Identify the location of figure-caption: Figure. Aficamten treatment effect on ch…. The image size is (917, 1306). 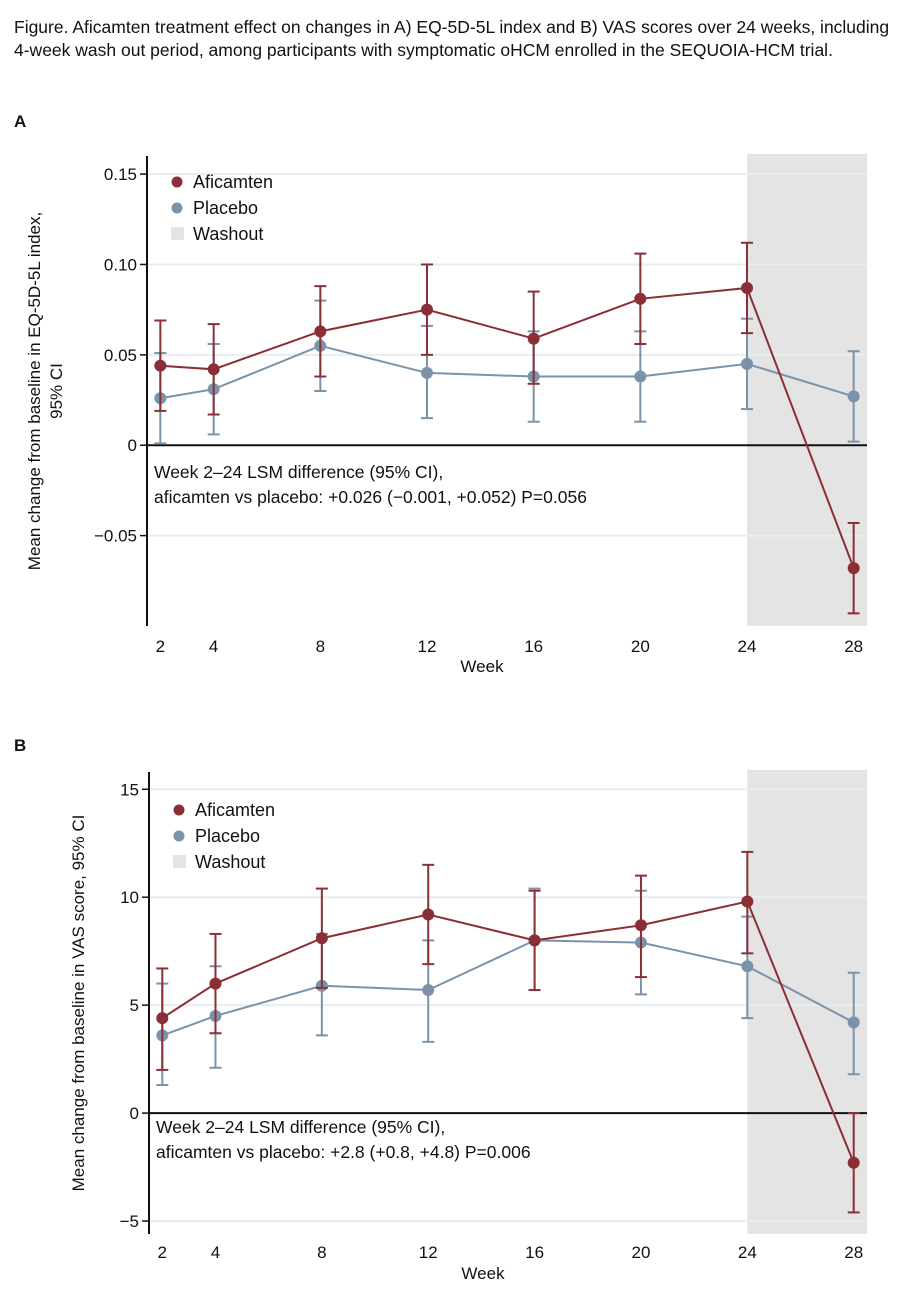
(452, 38).